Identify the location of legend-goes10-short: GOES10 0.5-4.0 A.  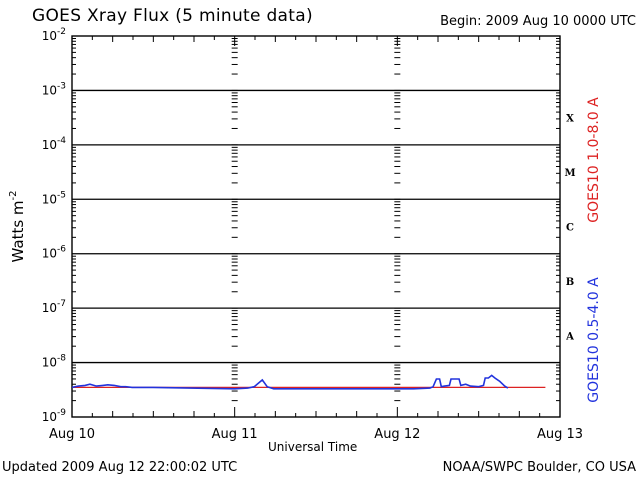
(594, 340).